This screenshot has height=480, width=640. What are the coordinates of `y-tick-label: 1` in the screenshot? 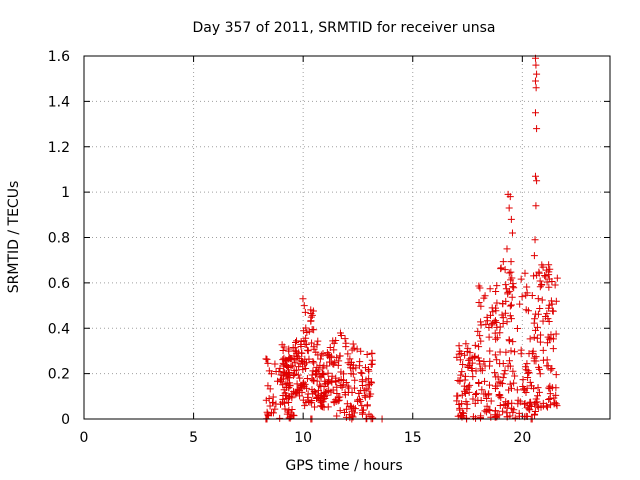 It's located at (65, 193).